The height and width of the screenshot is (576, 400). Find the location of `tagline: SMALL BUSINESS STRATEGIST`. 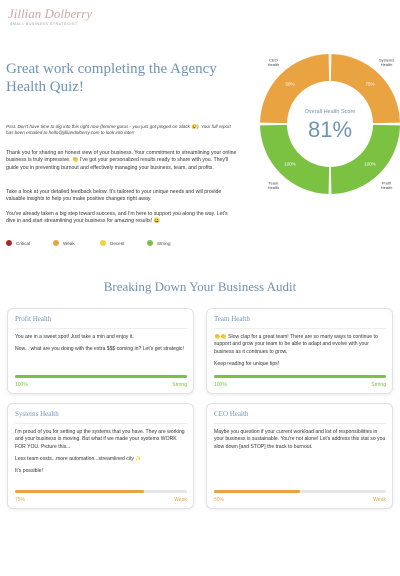

tagline: SMALL BUSINESS STRATEGIST is located at coordinates (44, 24).